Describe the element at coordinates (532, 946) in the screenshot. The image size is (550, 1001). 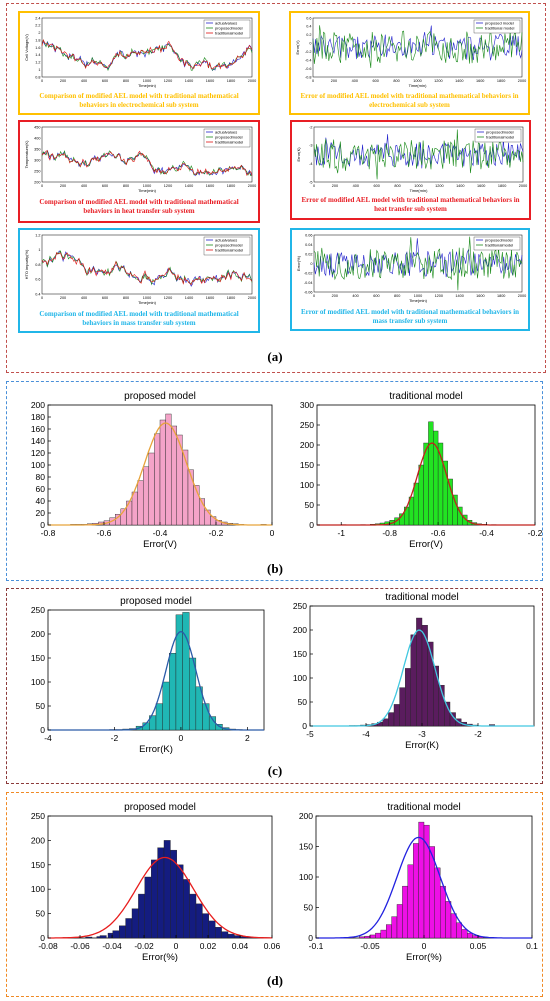
I see `x-tick-label: 0.1` at that location.